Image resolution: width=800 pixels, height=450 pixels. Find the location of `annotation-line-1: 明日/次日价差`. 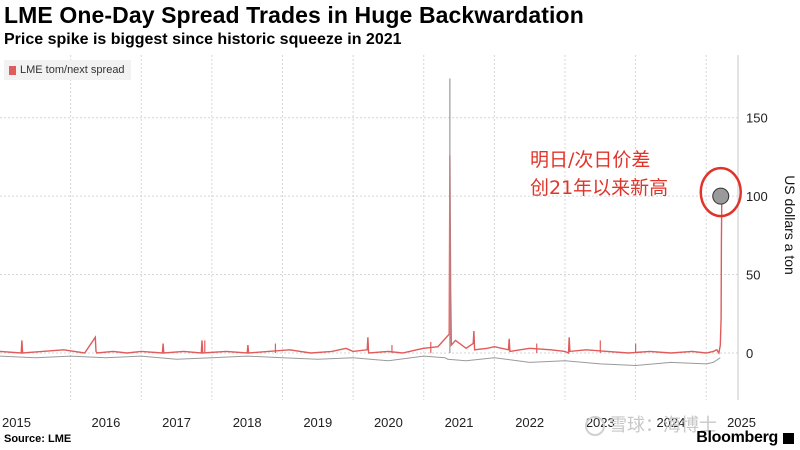

annotation-line-1: 明日/次日价差 is located at coordinates (590, 160).